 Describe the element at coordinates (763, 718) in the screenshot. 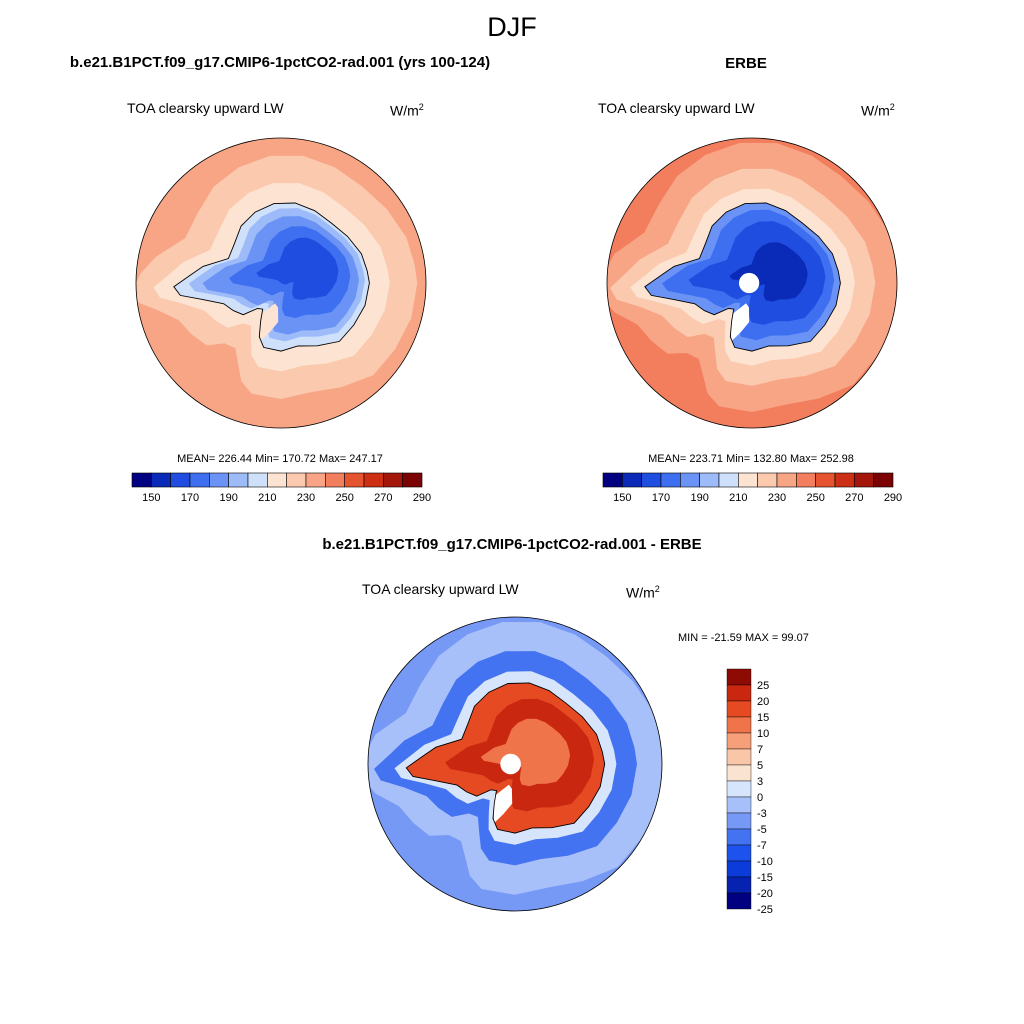

I see `diff-colorbar-tick-label: 15` at that location.